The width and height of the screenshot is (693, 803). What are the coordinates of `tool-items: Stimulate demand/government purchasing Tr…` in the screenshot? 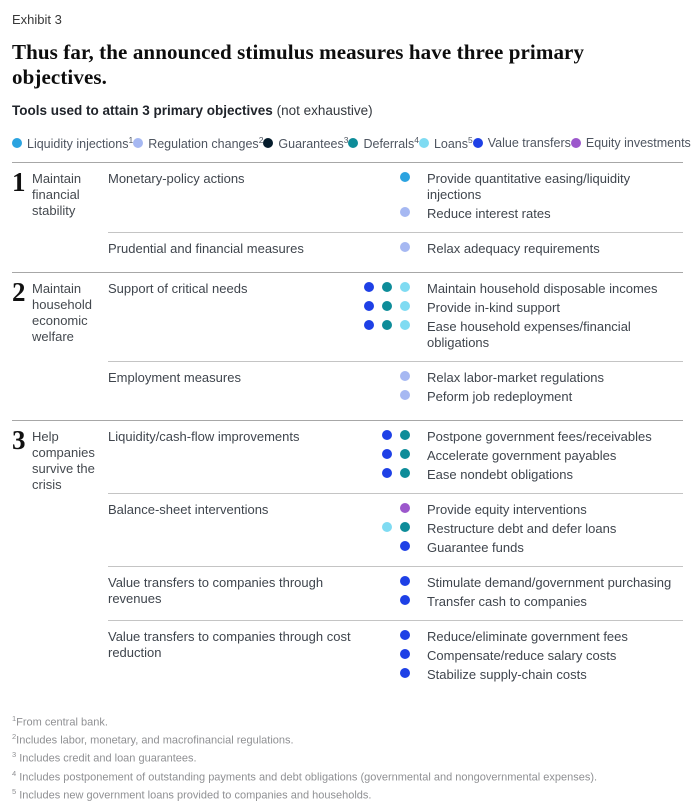 It's located at (523, 592).